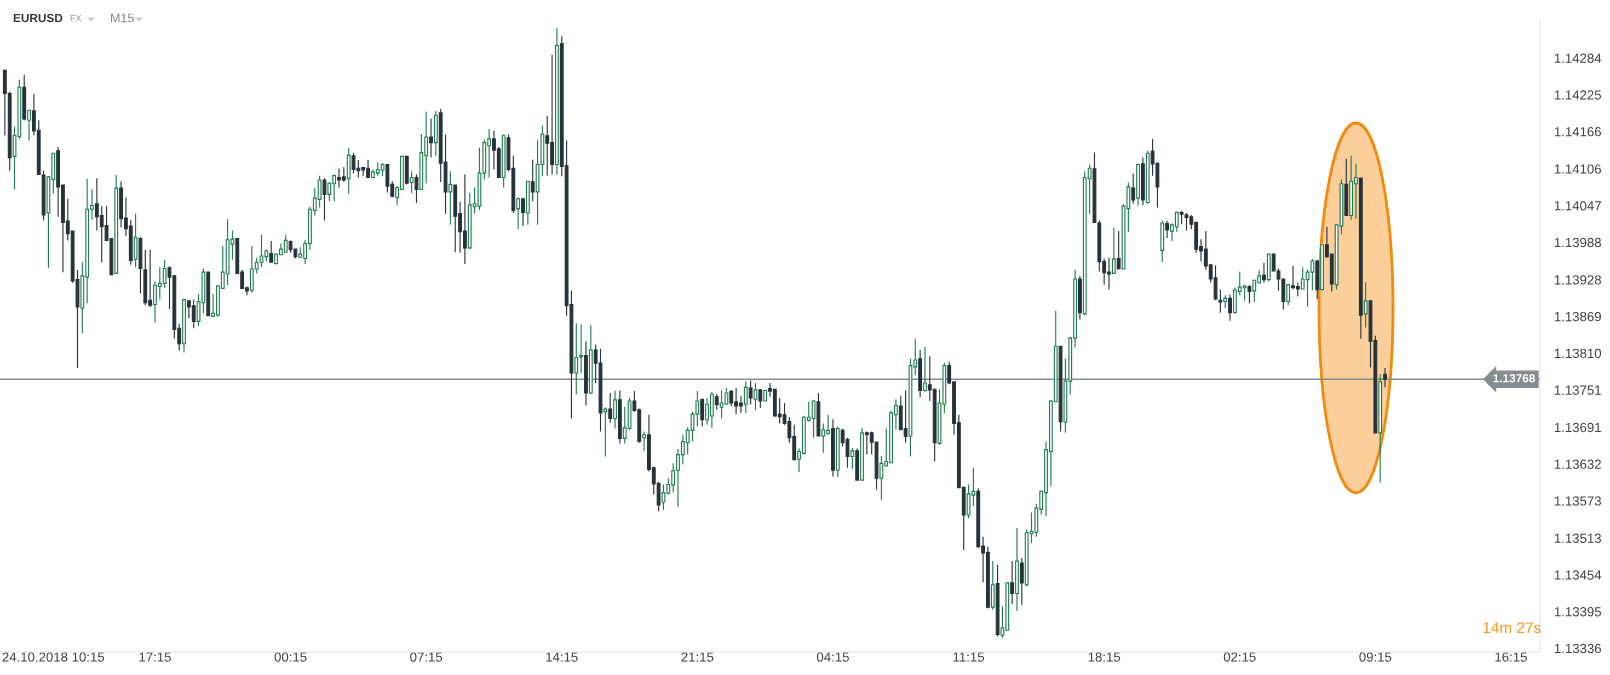 The image size is (1610, 675). Describe the element at coordinates (969, 657) in the screenshot. I see `x-tick-label: 11:15` at that location.